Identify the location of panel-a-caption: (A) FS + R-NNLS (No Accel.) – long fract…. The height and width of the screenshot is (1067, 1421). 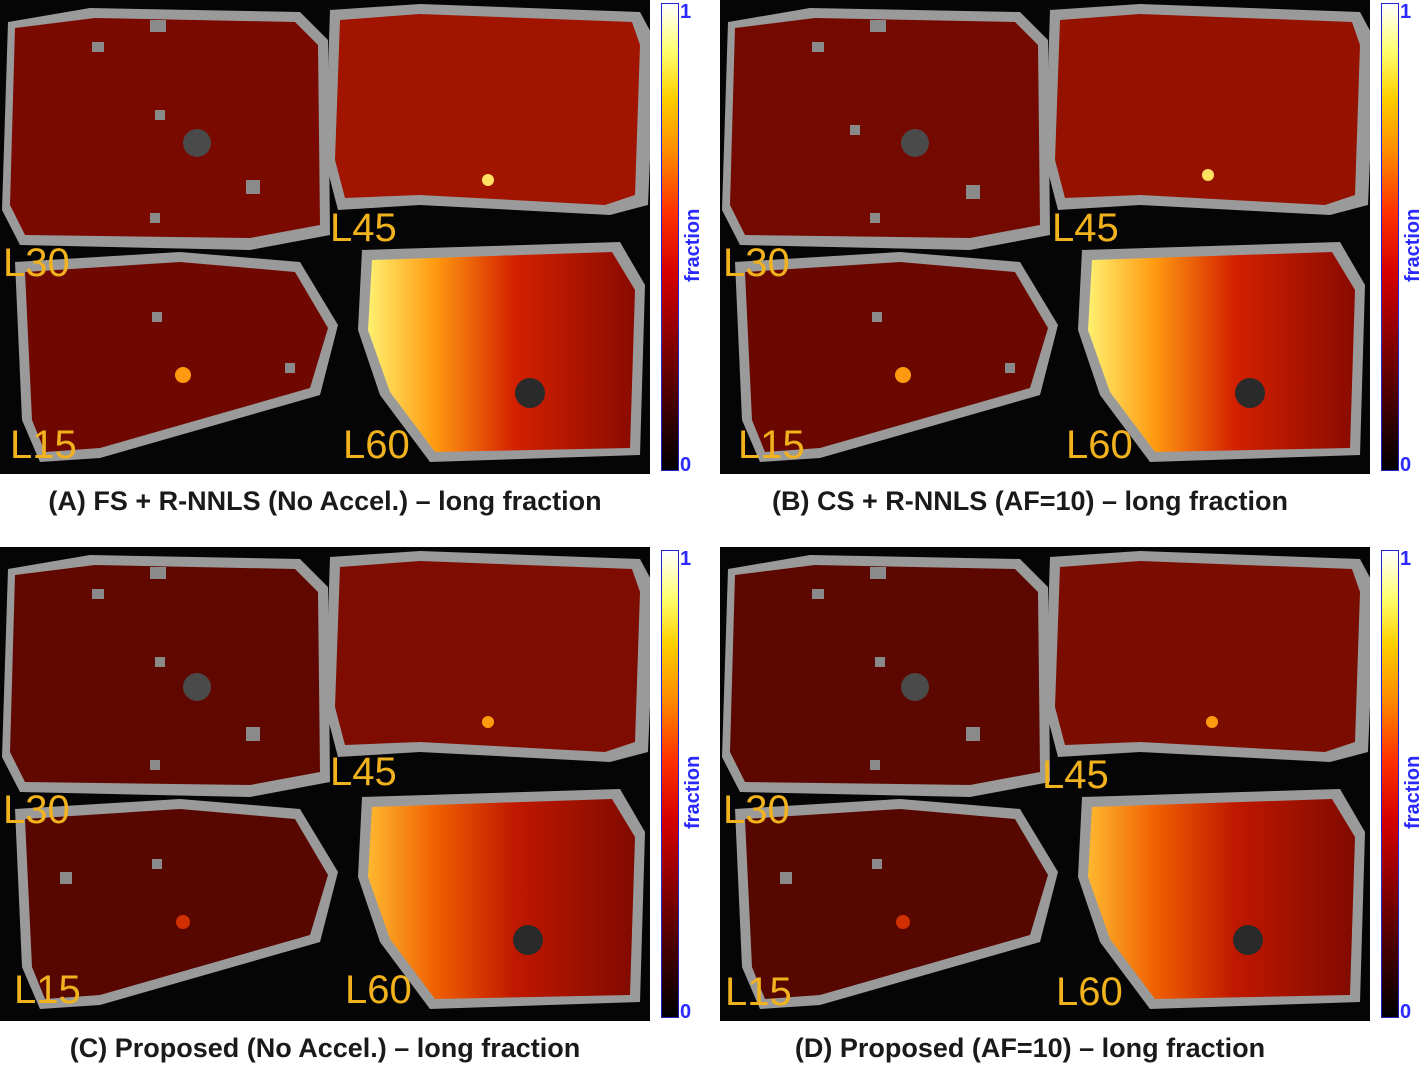
(325, 501).